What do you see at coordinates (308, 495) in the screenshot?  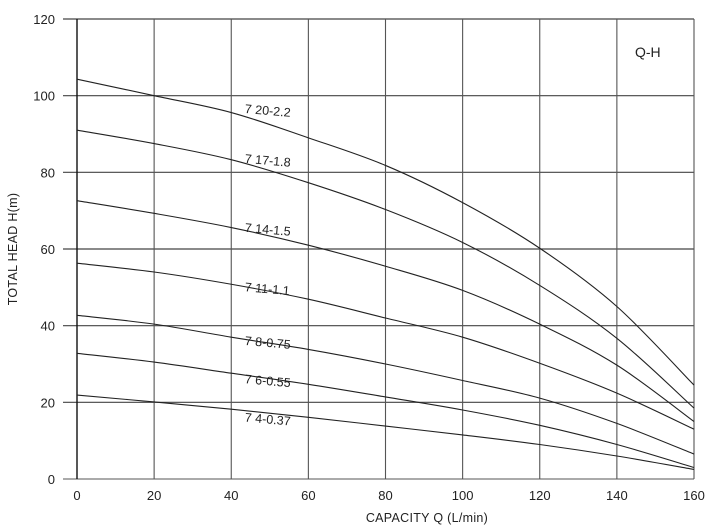 I see `x-tick-label: 60` at bounding box center [308, 495].